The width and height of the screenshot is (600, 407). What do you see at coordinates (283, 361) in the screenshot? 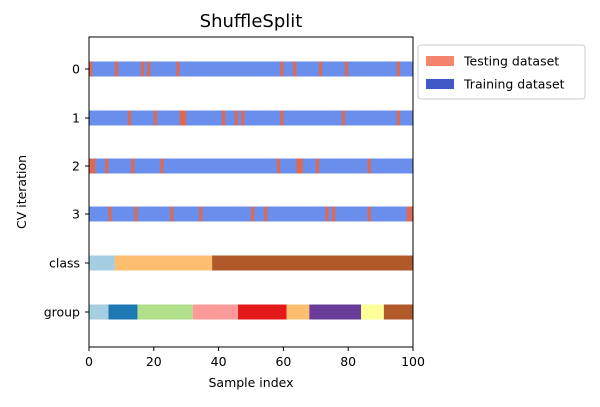
I see `x-tick-label: 60` at bounding box center [283, 361].